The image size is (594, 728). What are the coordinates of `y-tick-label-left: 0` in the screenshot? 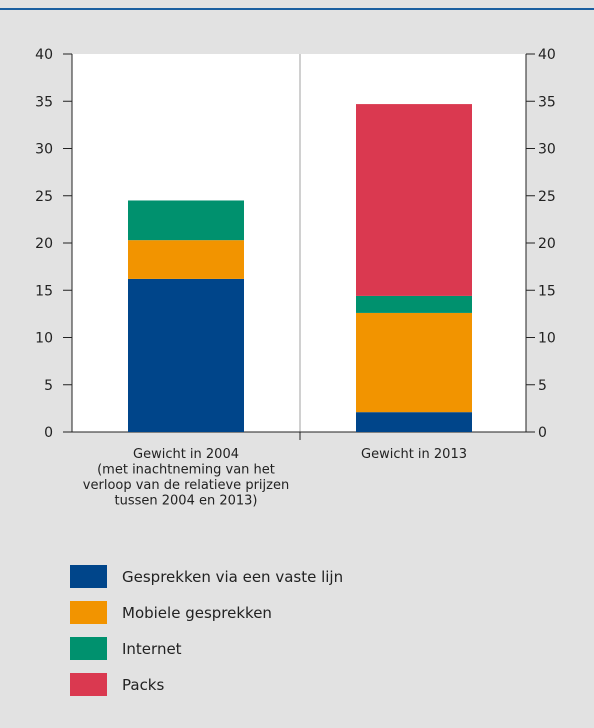 It's located at (48, 433).